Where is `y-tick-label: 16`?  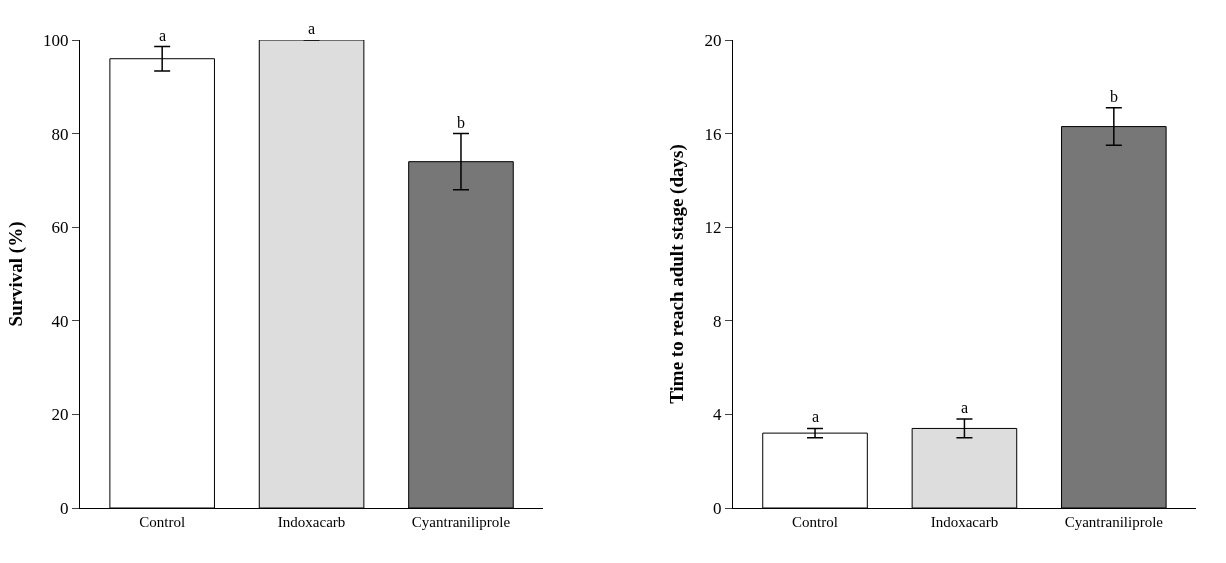 y-tick-label: 16 is located at coordinates (713, 134).